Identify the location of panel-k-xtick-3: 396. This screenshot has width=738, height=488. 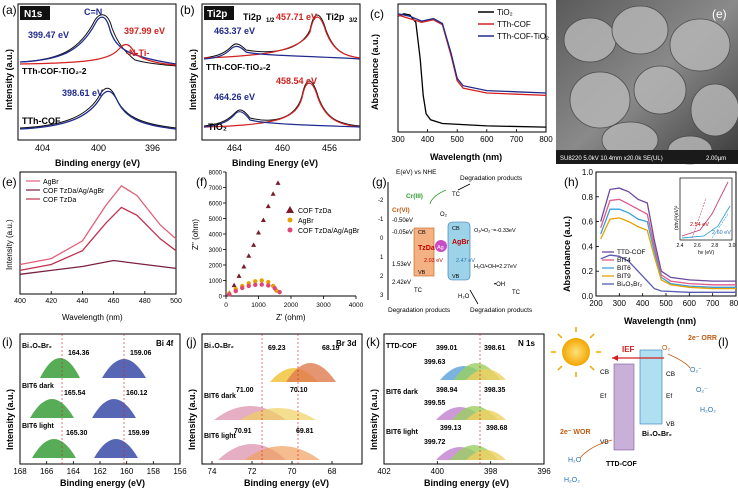
(544, 471).